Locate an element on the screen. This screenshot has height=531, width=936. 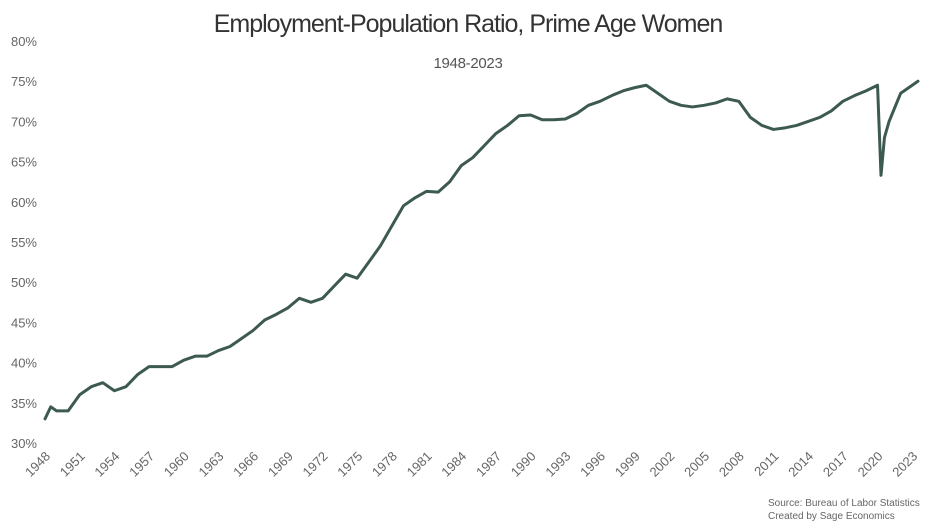
y-tick-label: 40% is located at coordinates (24, 363).